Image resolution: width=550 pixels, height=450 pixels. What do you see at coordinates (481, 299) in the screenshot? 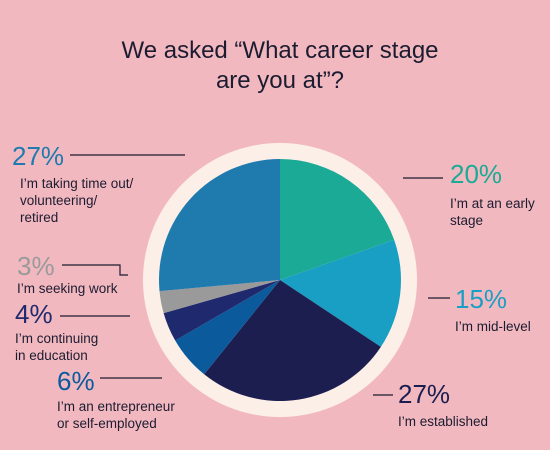
I see `value-label: 15%` at bounding box center [481, 299].